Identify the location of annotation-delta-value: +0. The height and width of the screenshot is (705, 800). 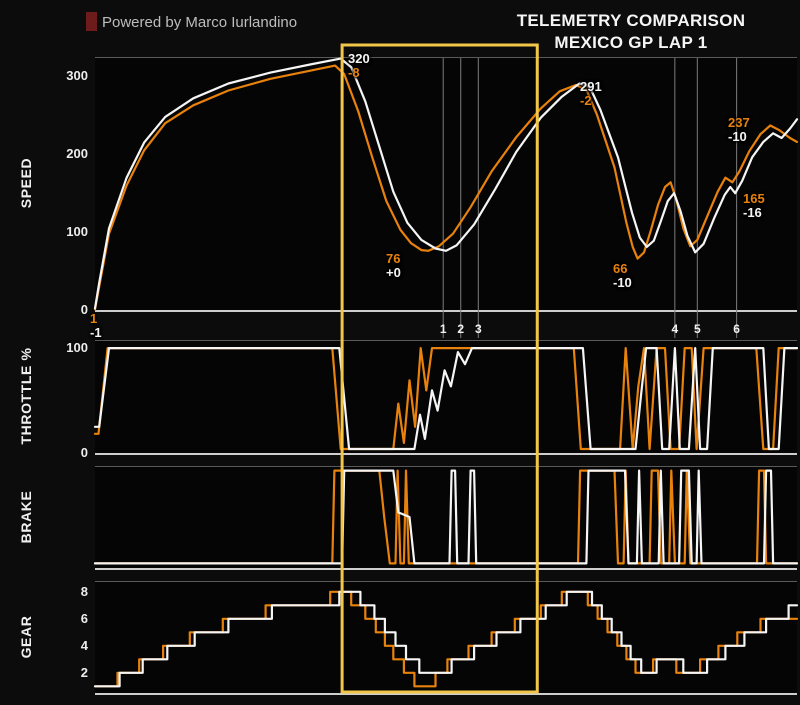
(393, 273).